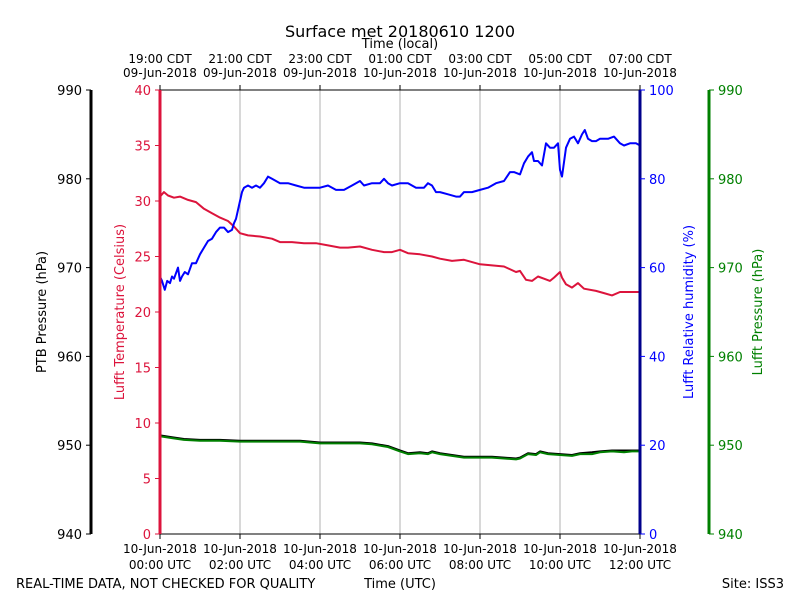  Describe the element at coordinates (240, 59) in the screenshot. I see `top-tick-time-1: 21:00 CDT` at that location.